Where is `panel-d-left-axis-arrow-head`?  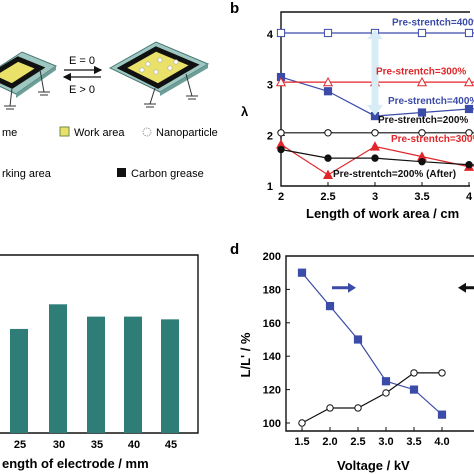
panel-d-left-axis-arrow-head is located at coordinates (352, 287).